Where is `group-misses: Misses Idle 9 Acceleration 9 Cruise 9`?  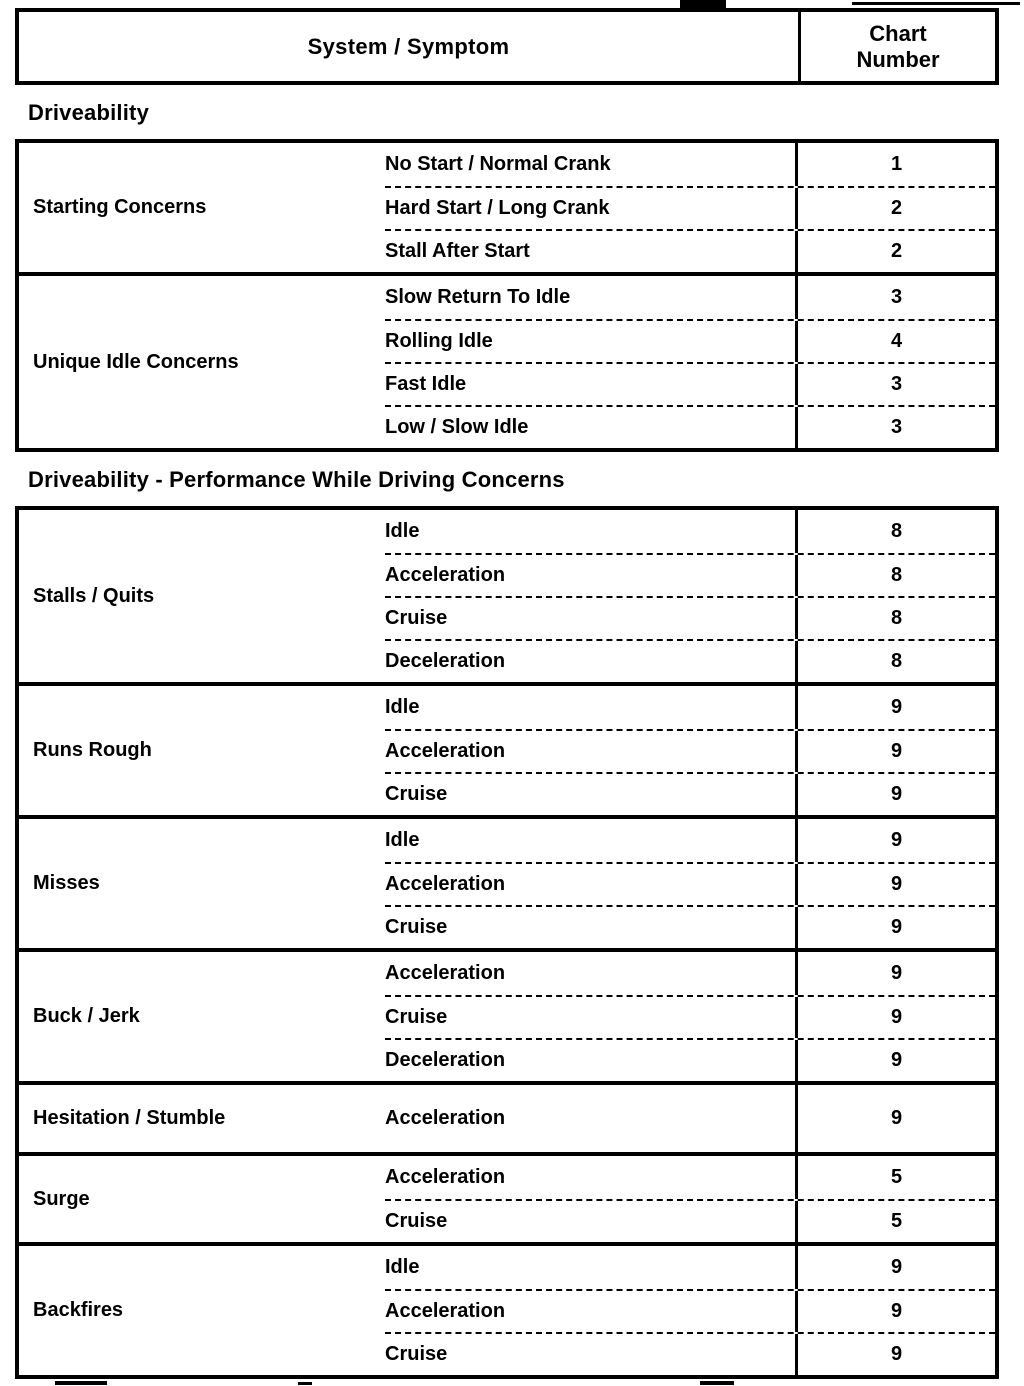
group-misses: Misses Idle 9 Acceleration 9 Cruise 9 is located at coordinates (507, 881).